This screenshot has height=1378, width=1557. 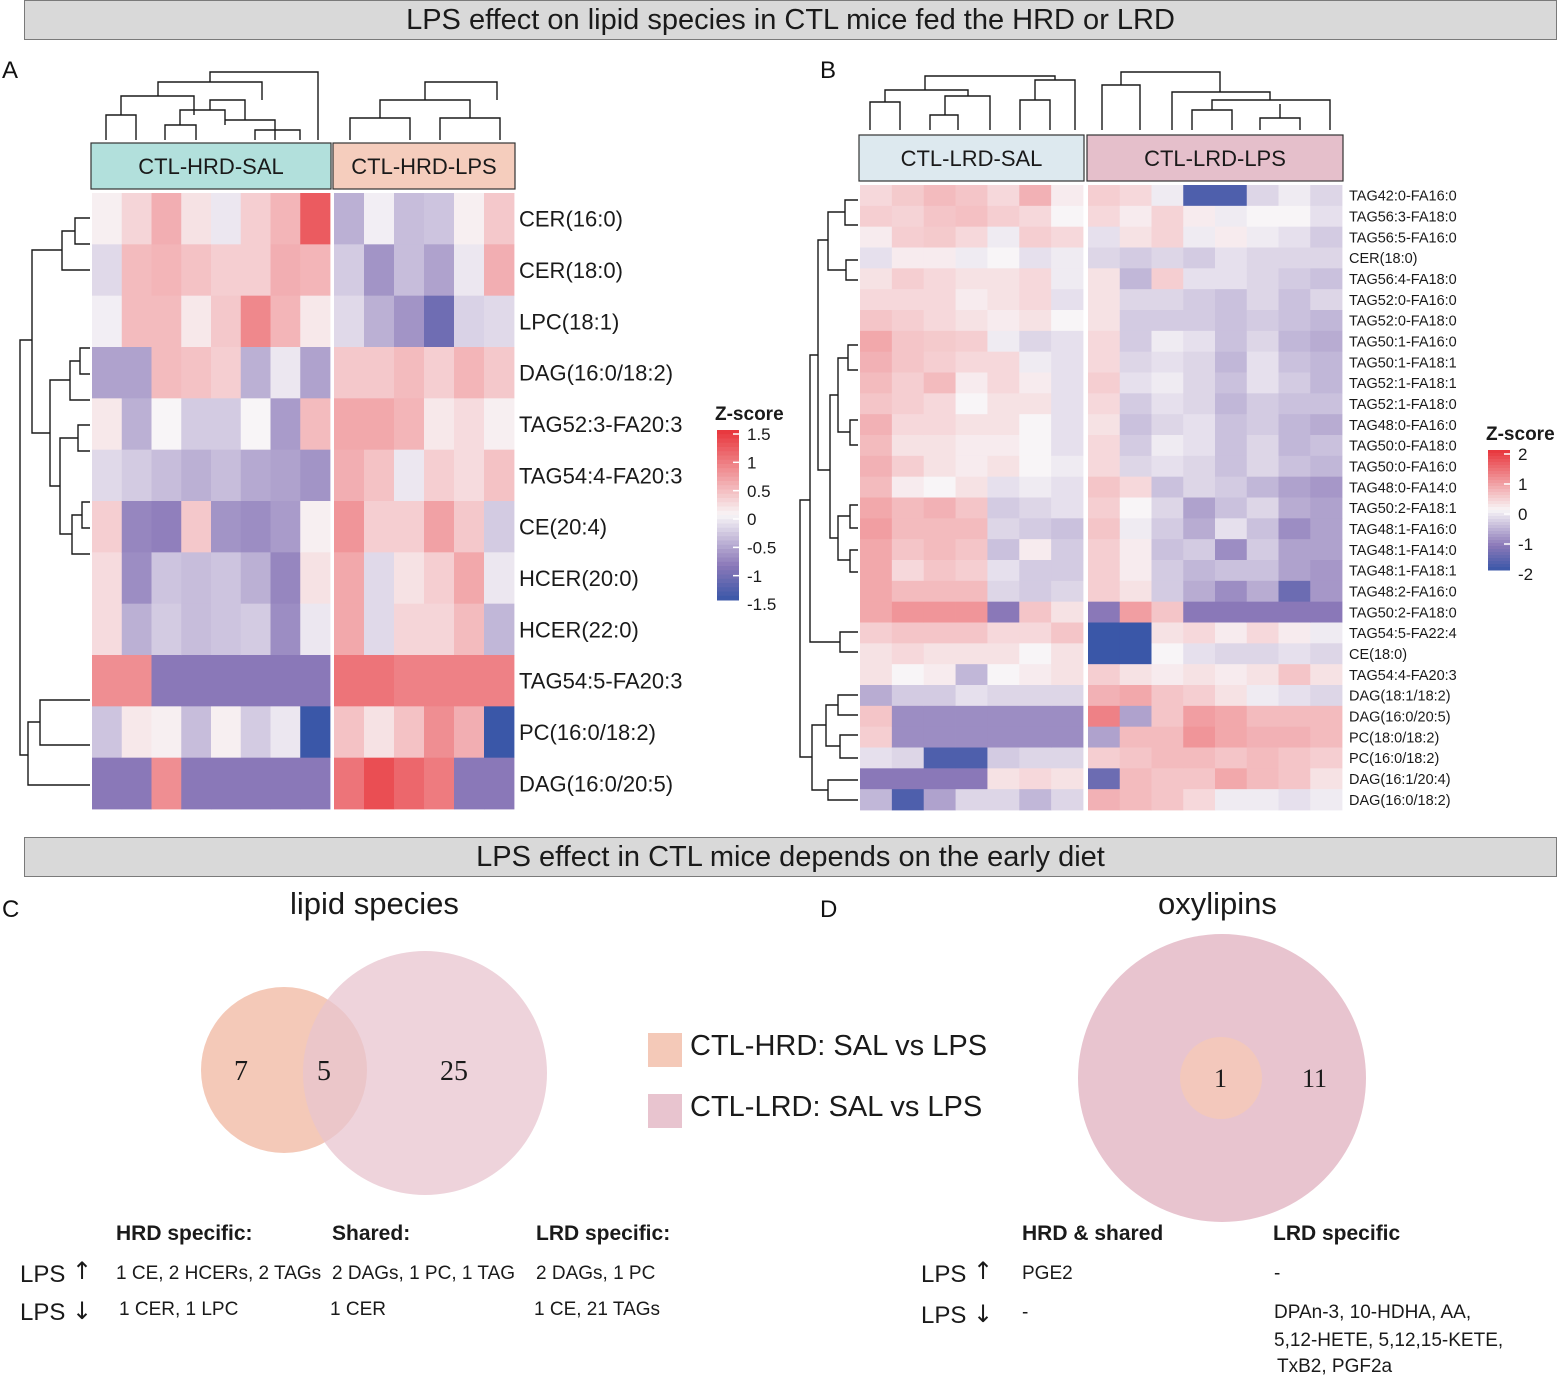 What do you see at coordinates (1215, 158) in the screenshot?
I see `group-header` at bounding box center [1215, 158].